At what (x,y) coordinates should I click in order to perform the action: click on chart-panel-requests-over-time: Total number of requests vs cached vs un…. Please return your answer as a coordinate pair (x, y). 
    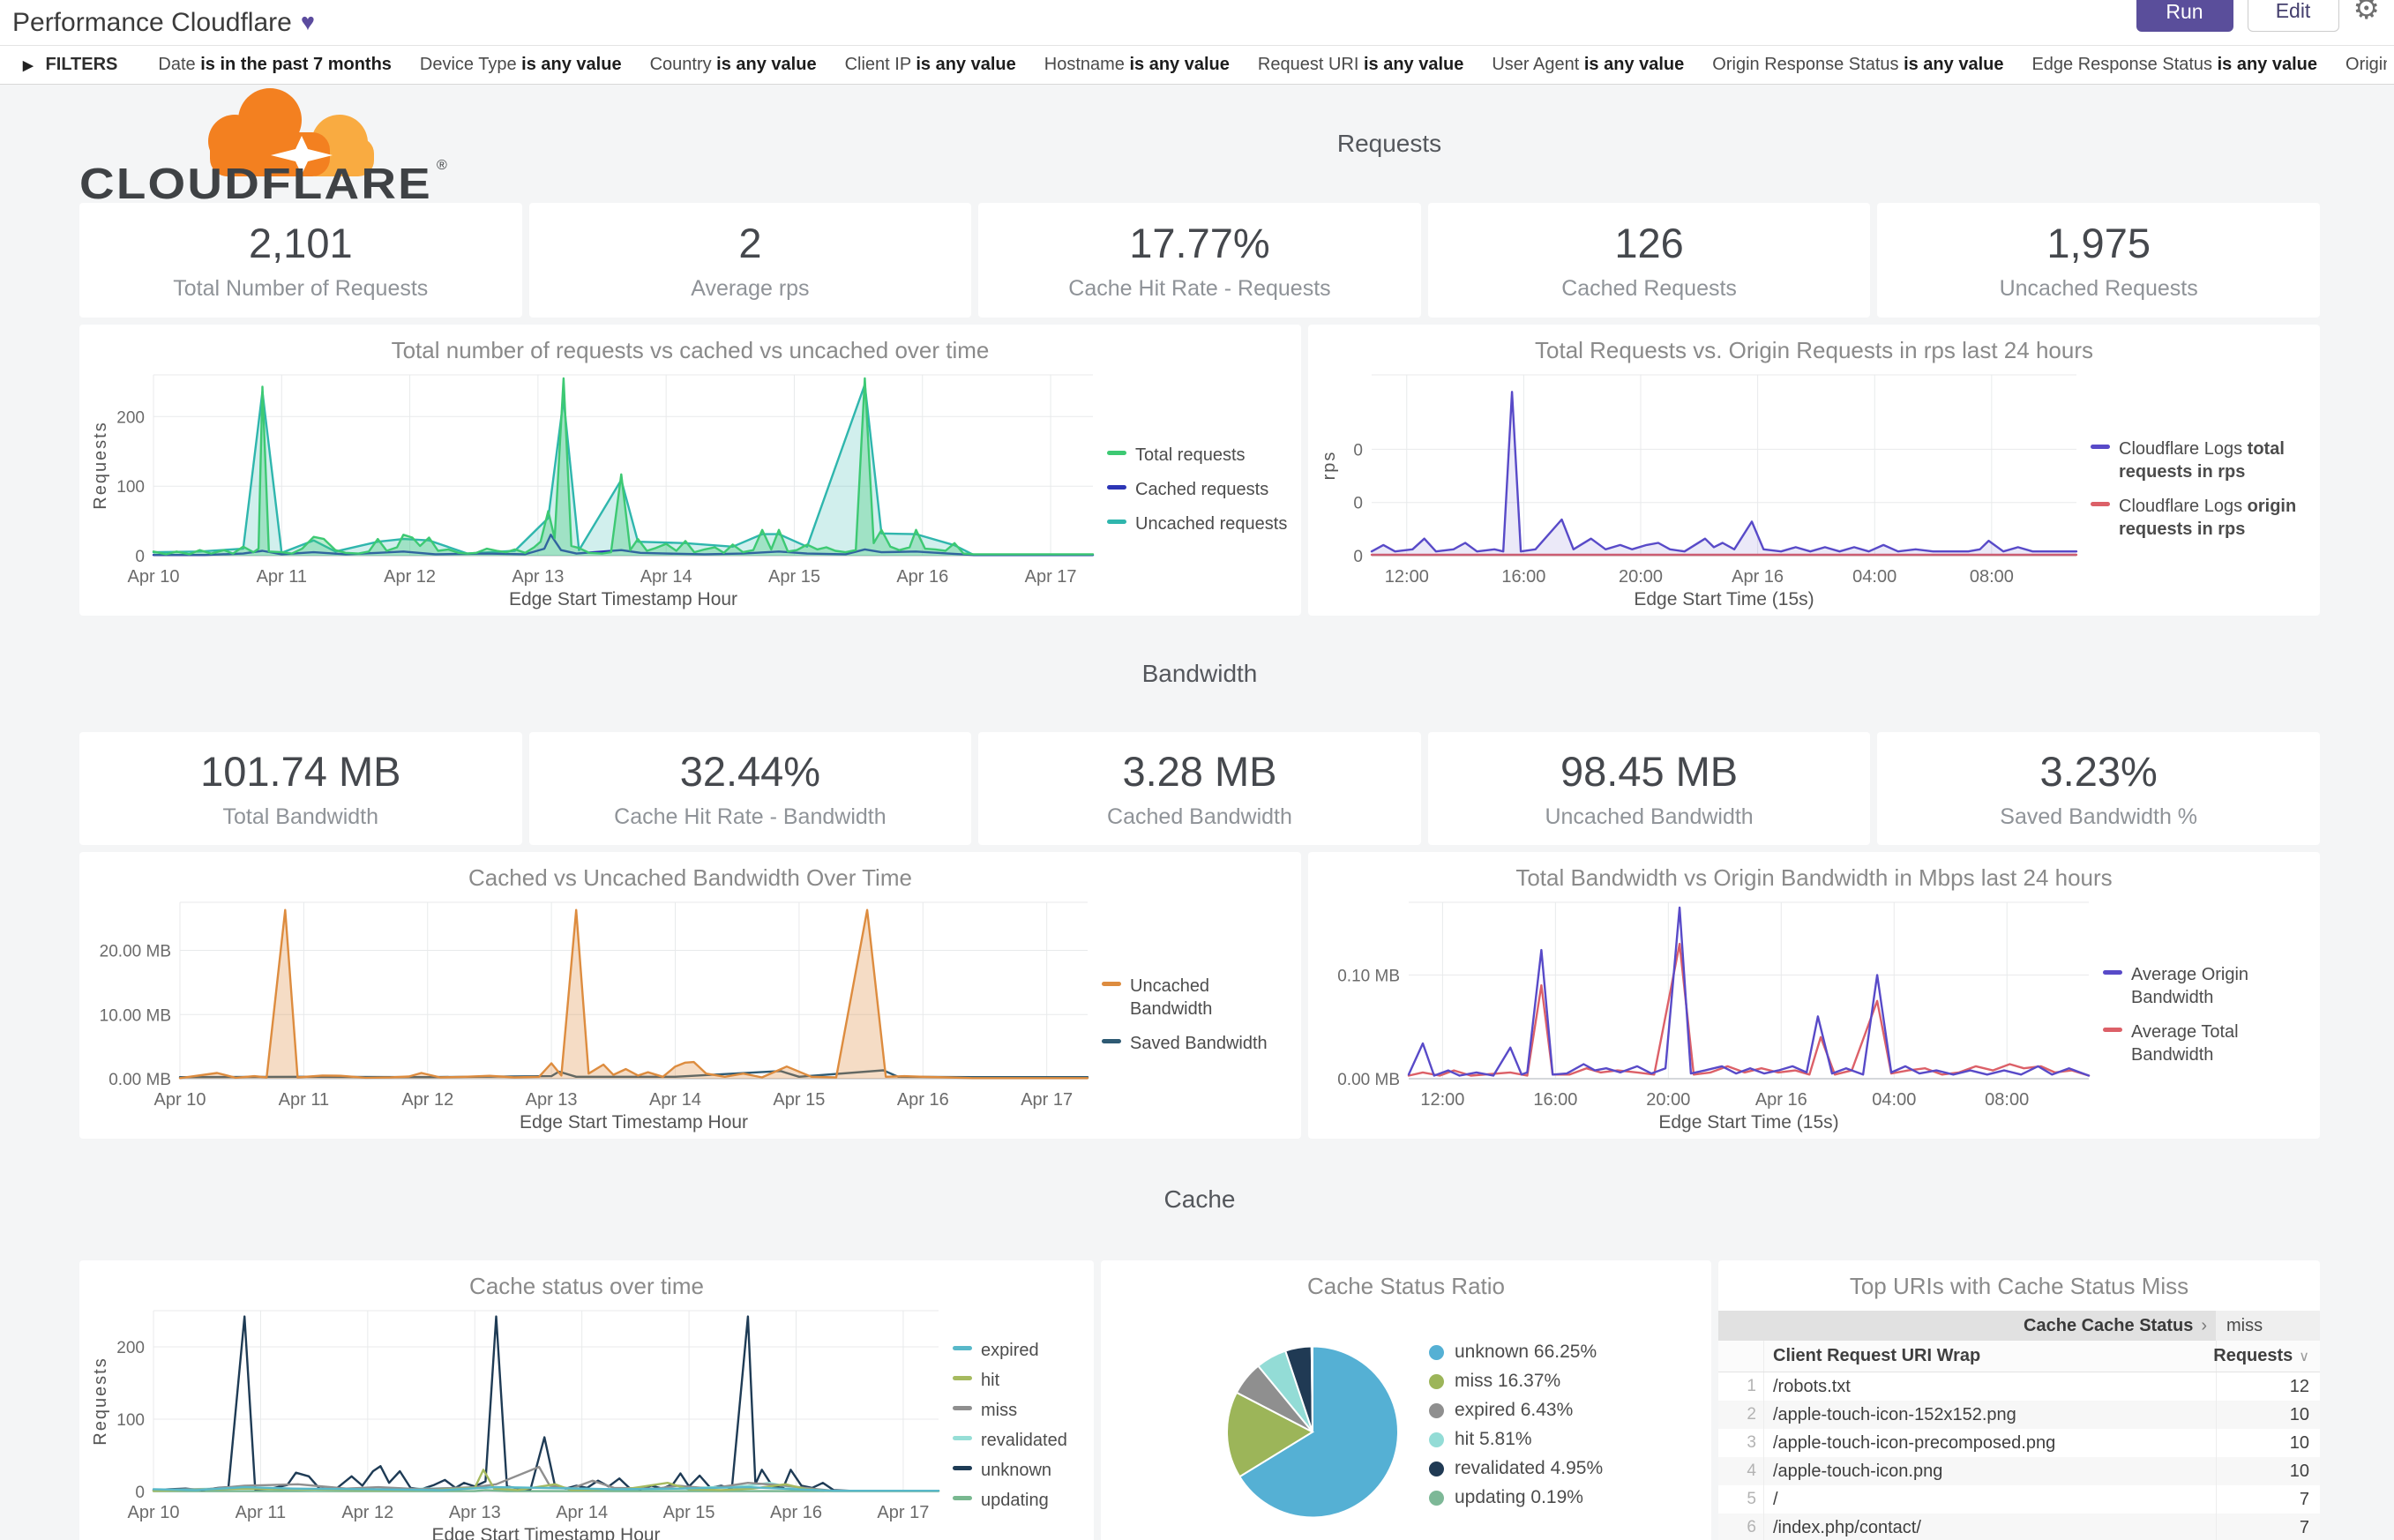
    Looking at the image, I should click on (690, 470).